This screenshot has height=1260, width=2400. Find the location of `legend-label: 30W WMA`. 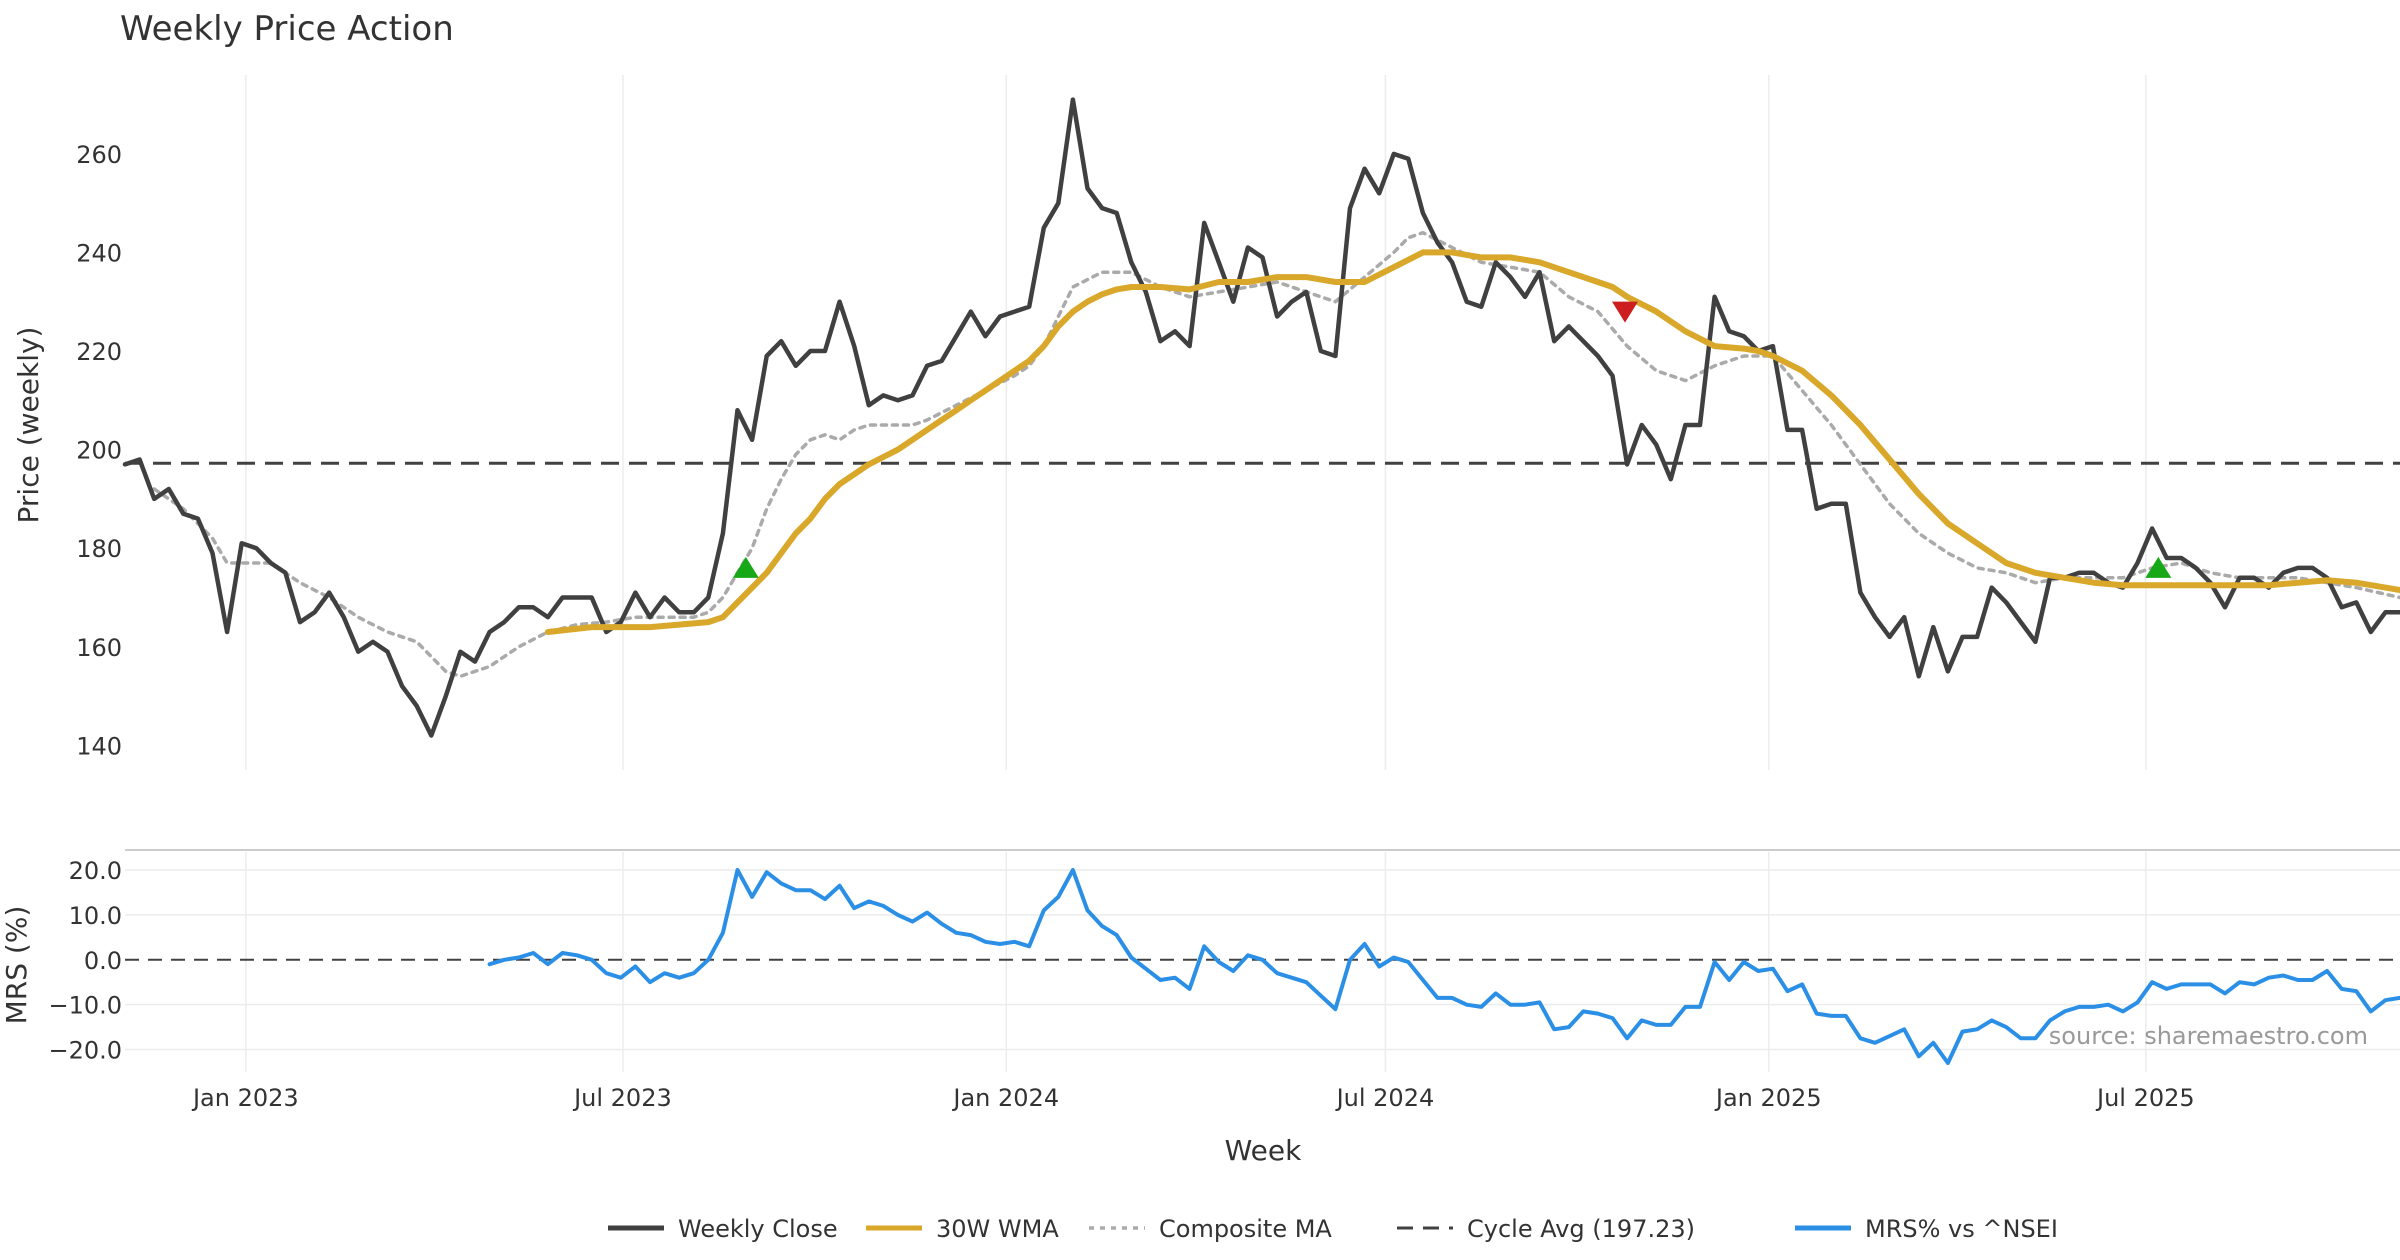

legend-label: 30W WMA is located at coordinates (997, 1229).